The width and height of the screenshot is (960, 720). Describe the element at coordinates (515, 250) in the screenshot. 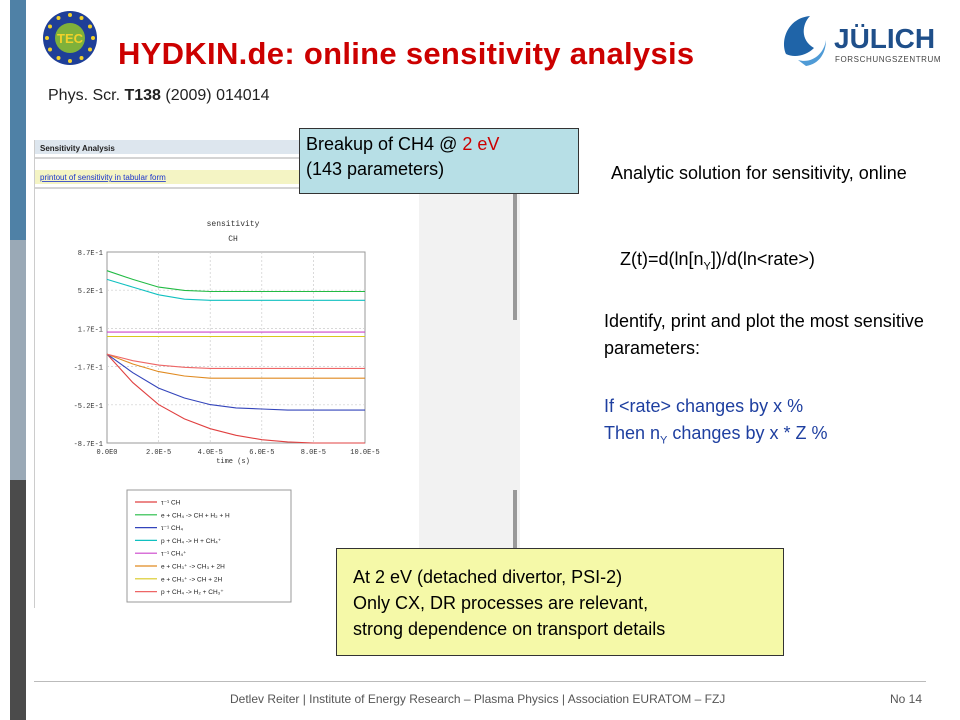

I see `screenshot-scrollbar-top` at that location.